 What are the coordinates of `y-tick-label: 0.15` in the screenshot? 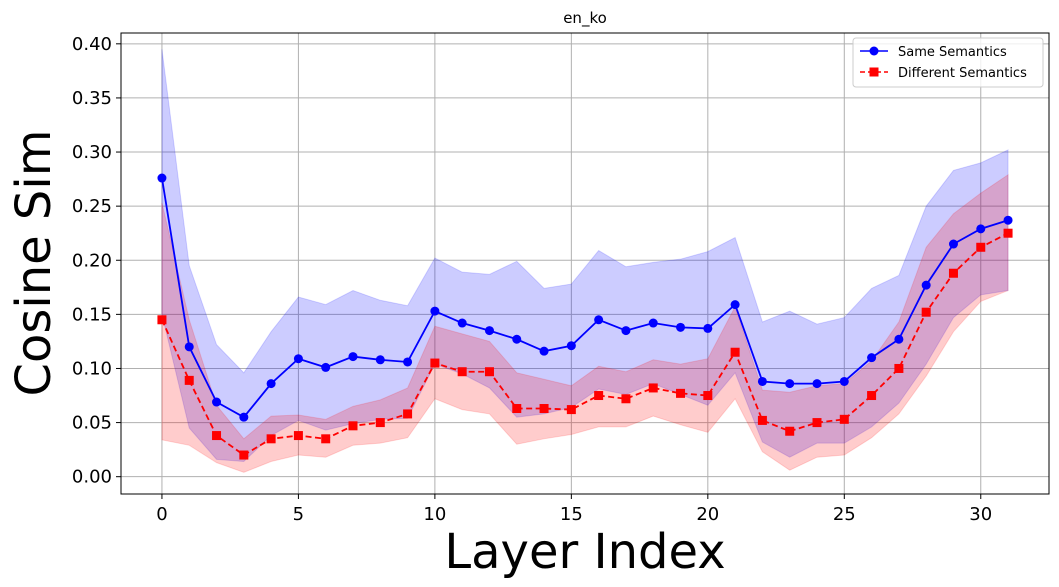 It's located at (92, 314).